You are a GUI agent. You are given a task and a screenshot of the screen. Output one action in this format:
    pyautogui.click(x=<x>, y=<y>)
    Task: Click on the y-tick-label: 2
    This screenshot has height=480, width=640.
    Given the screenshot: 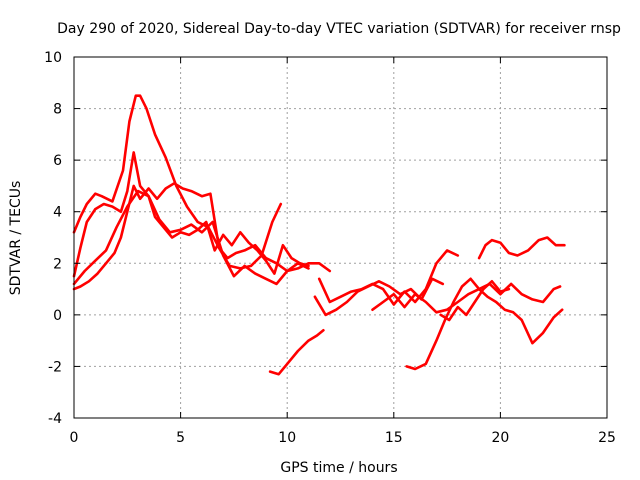 What is the action you would take?
    pyautogui.click(x=57, y=264)
    